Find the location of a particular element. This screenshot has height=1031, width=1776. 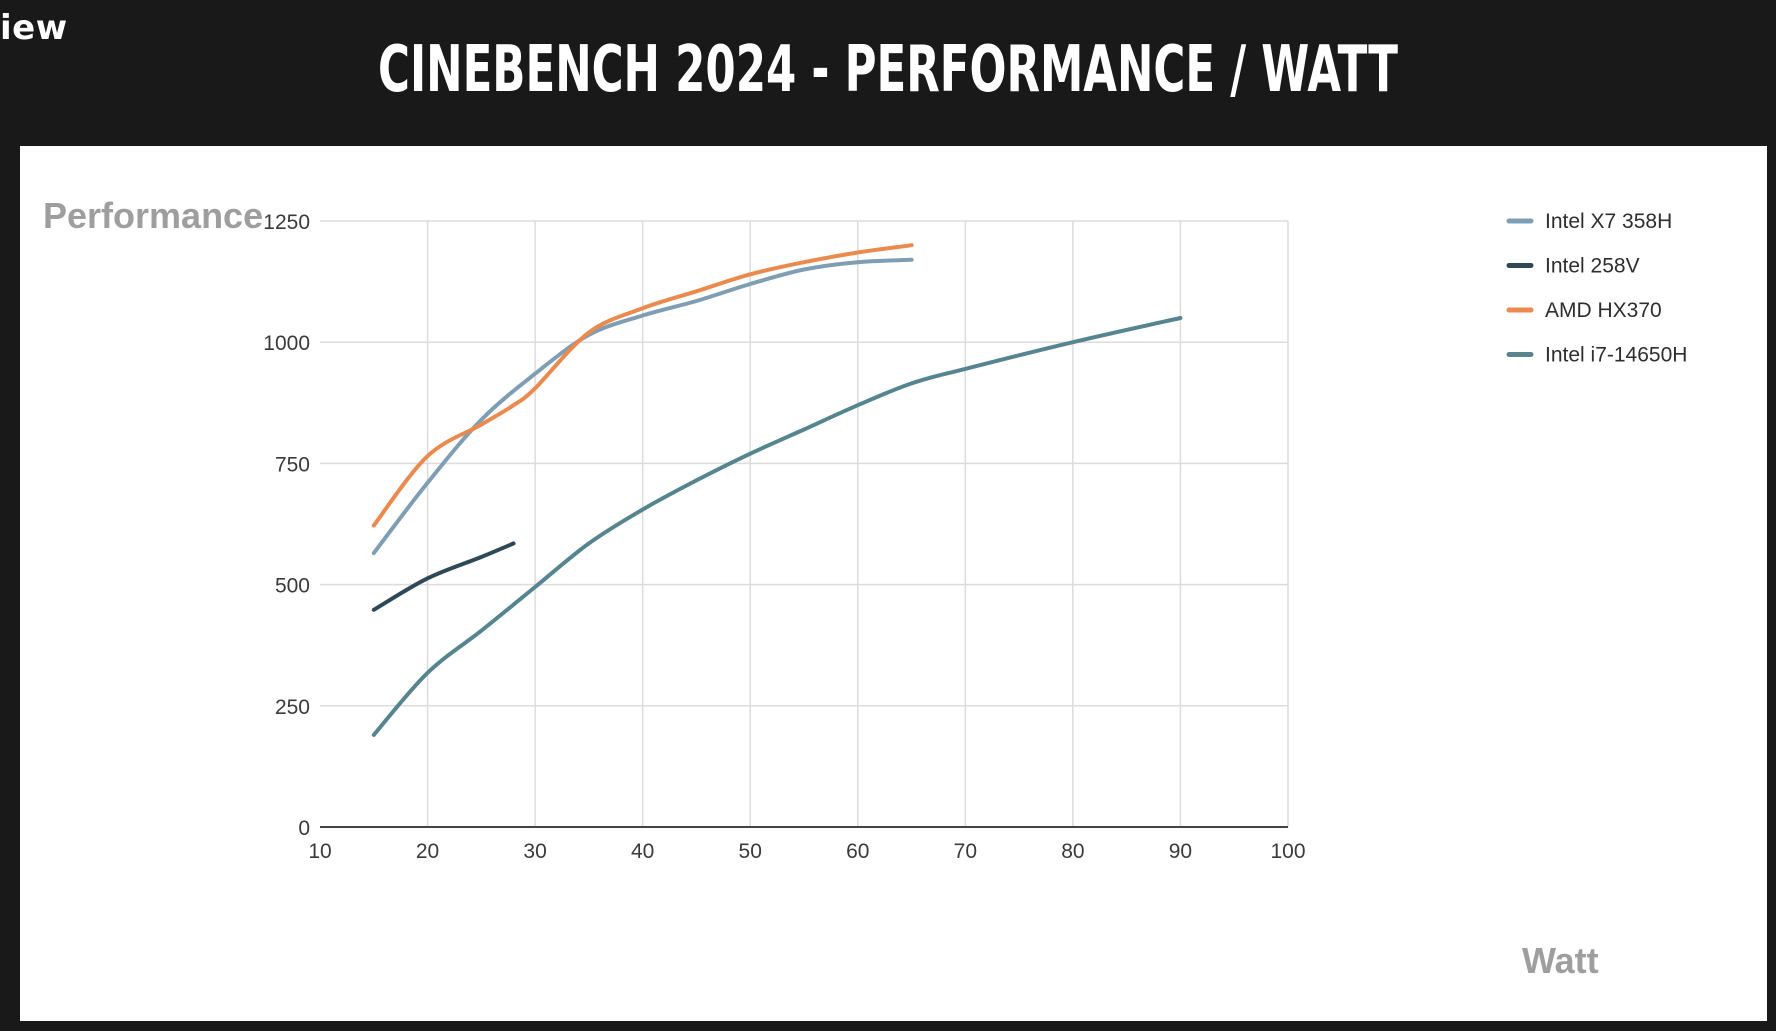

legend-label: Intel i7-14650H is located at coordinates (1616, 355).